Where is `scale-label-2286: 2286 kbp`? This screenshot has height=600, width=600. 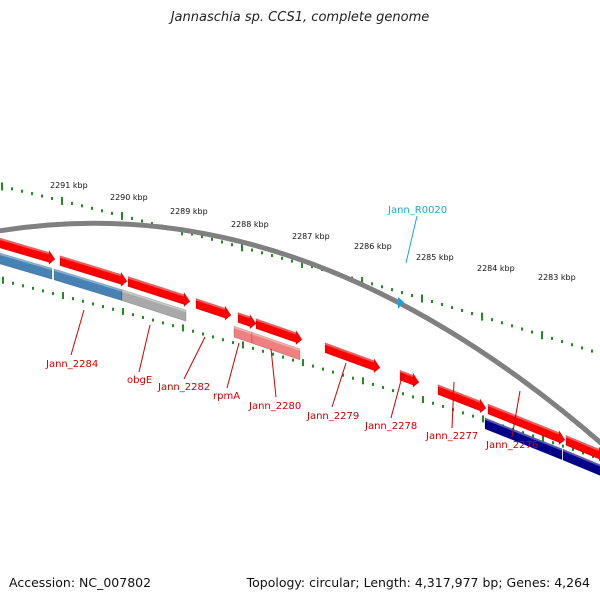 scale-label-2286: 2286 kbp is located at coordinates (373, 246).